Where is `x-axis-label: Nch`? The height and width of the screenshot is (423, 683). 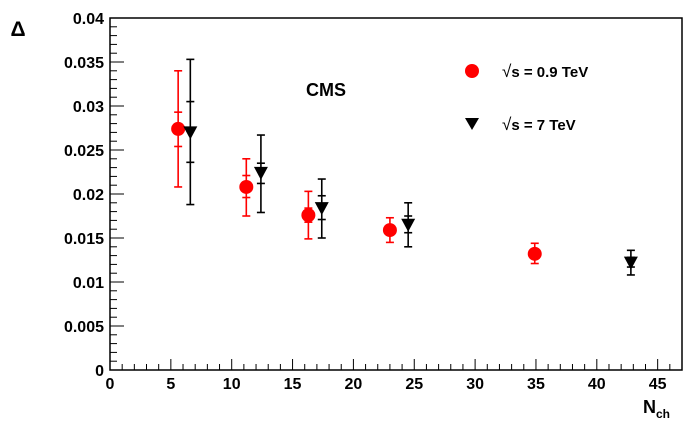
x-axis-label: Nch is located at coordinates (656, 409).